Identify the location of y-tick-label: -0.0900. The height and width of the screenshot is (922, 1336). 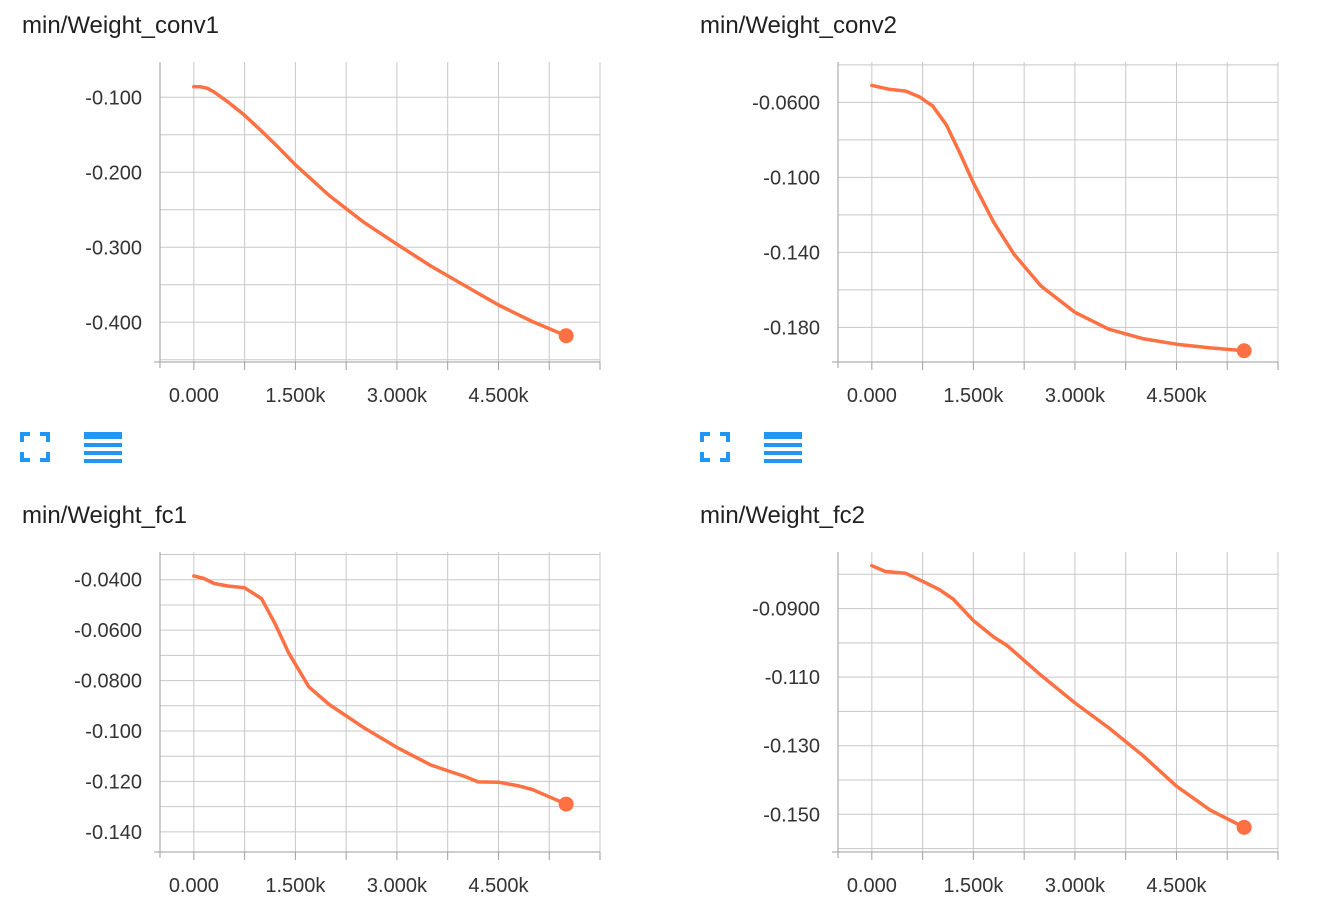
(786, 610).